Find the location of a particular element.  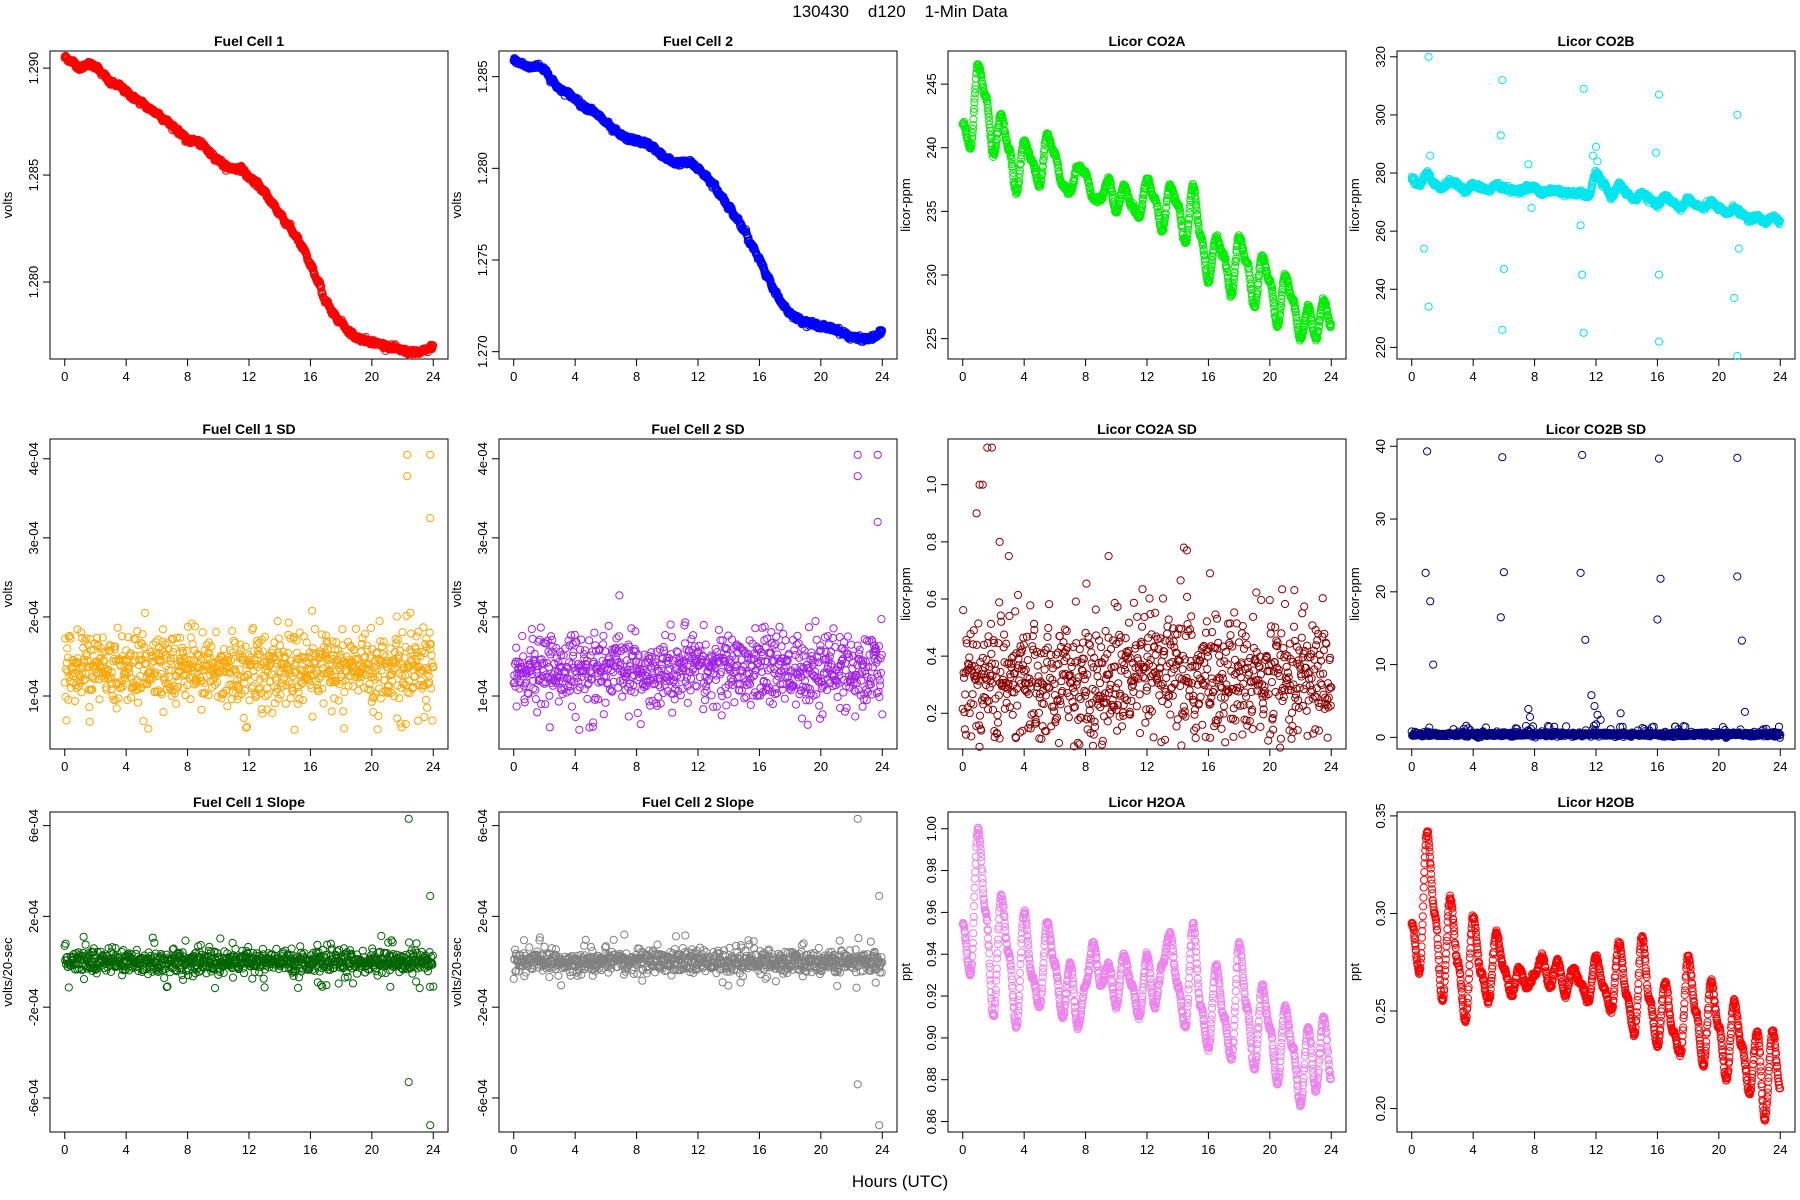

y-tick-label: 1e-04 is located at coordinates (33, 695).